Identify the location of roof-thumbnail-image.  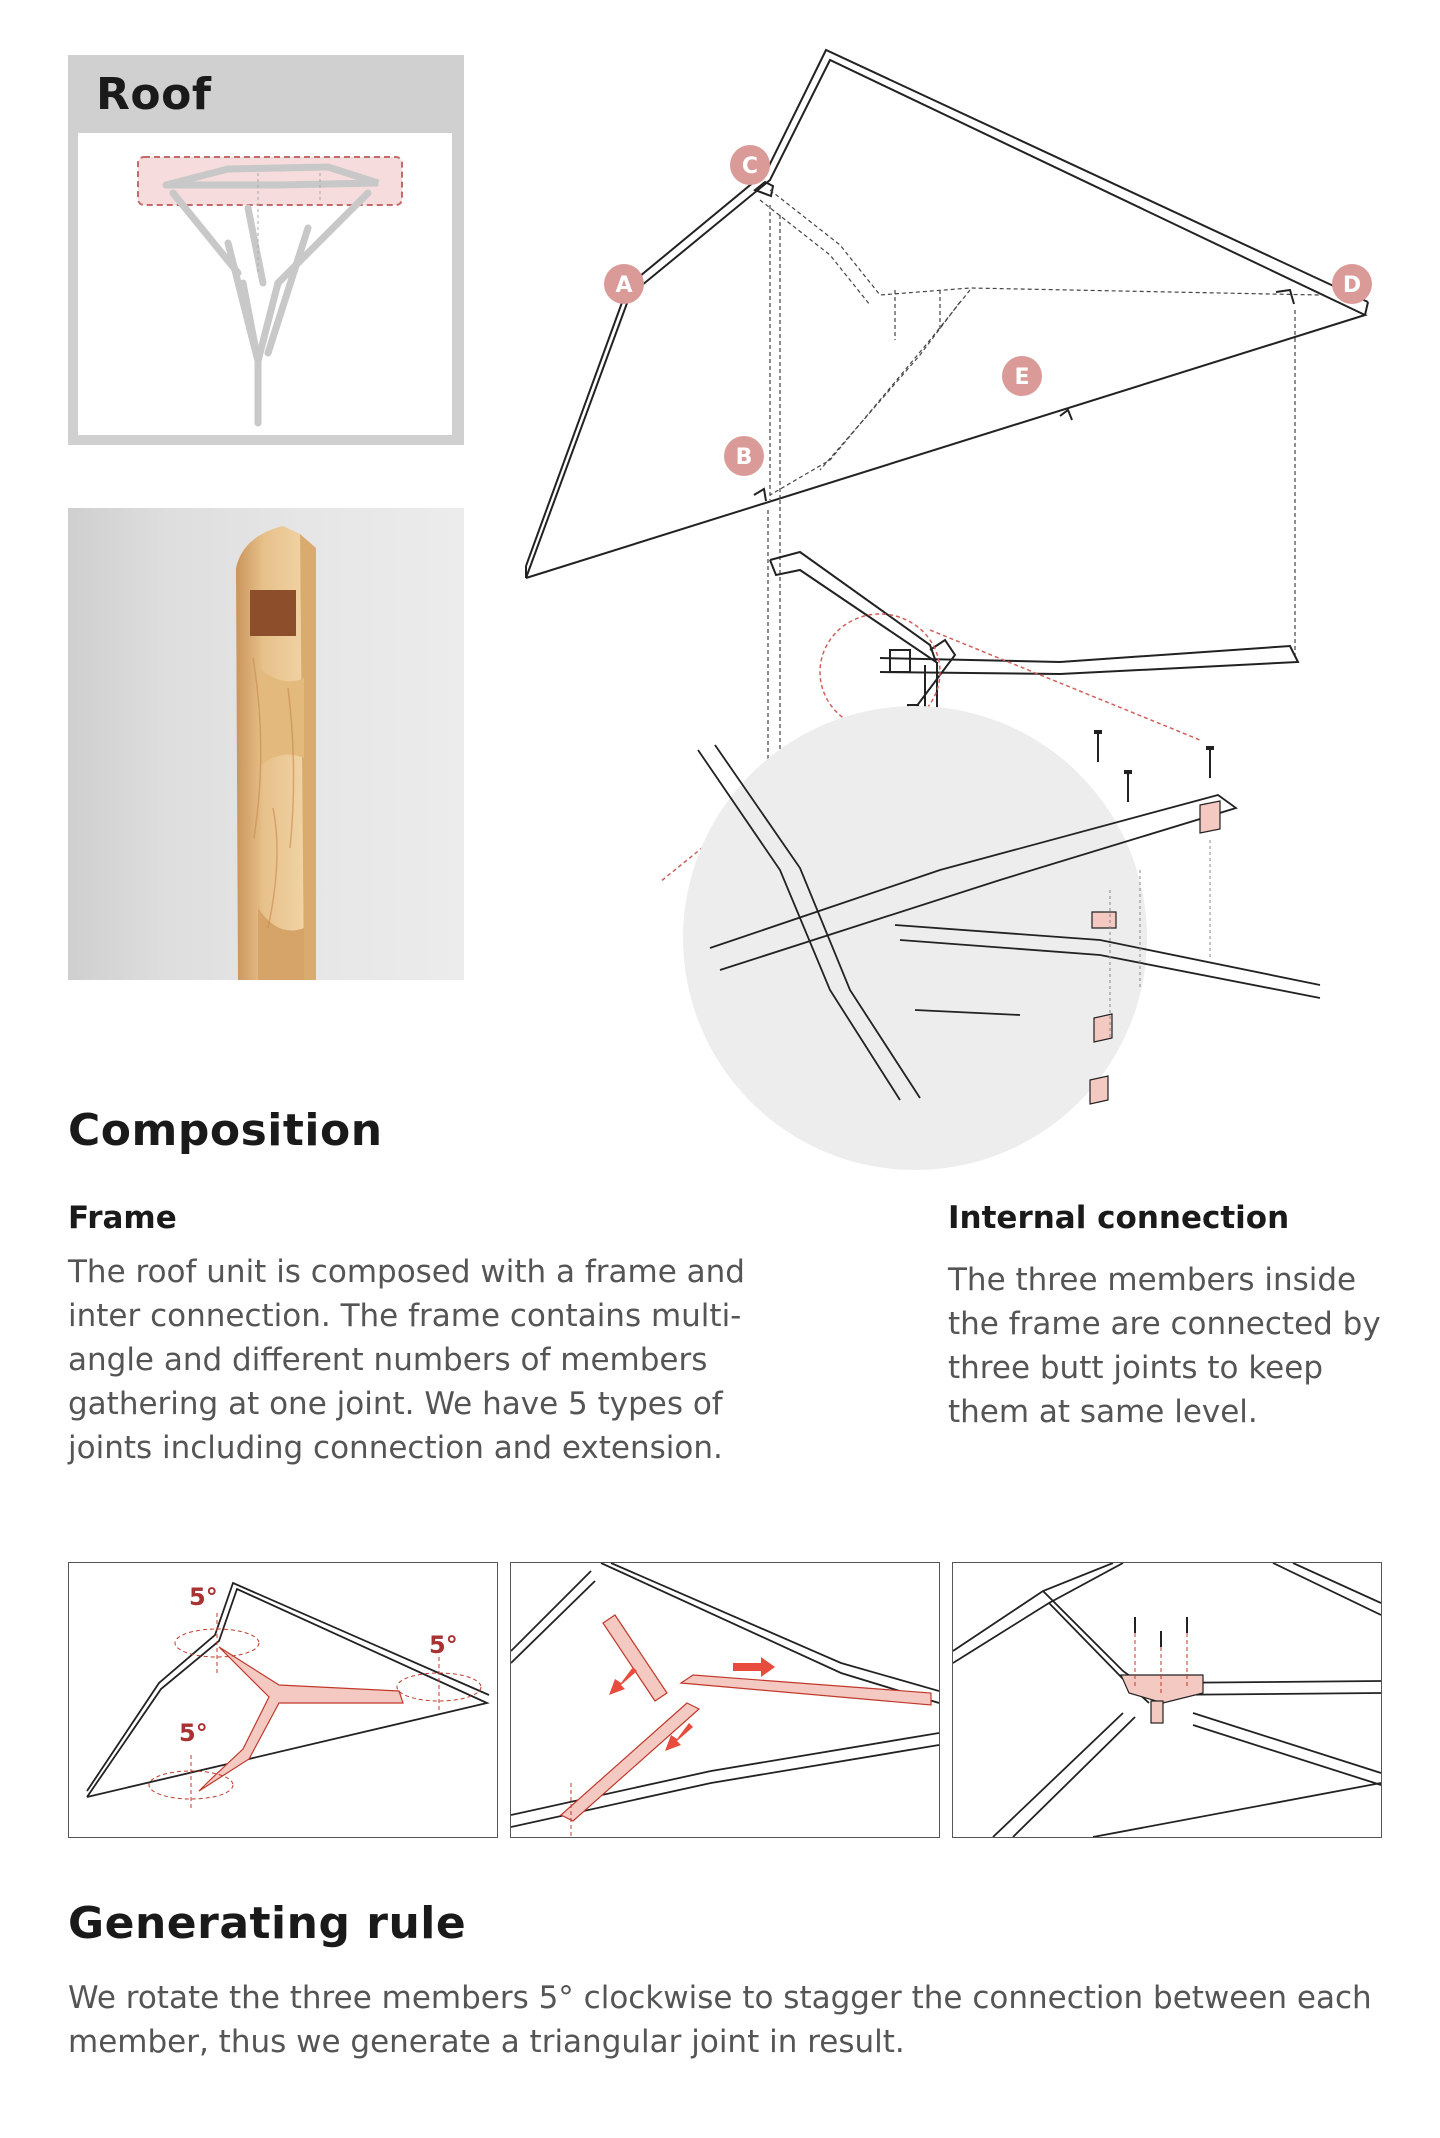
(265, 284).